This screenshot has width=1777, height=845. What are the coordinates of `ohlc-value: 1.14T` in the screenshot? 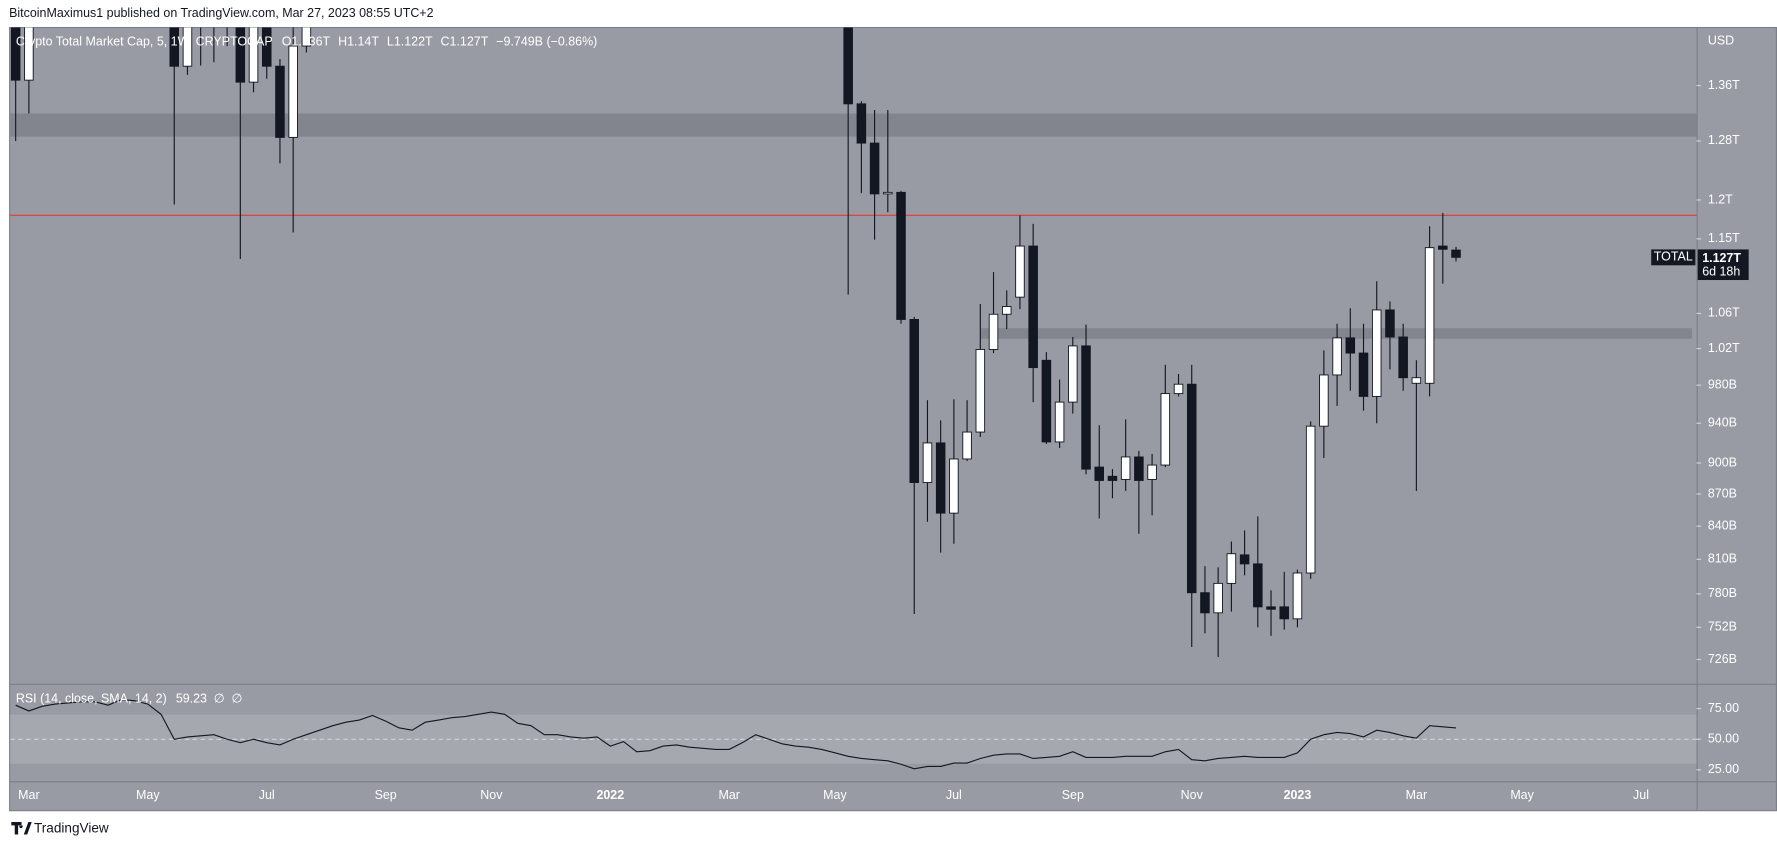 It's located at (363, 42).